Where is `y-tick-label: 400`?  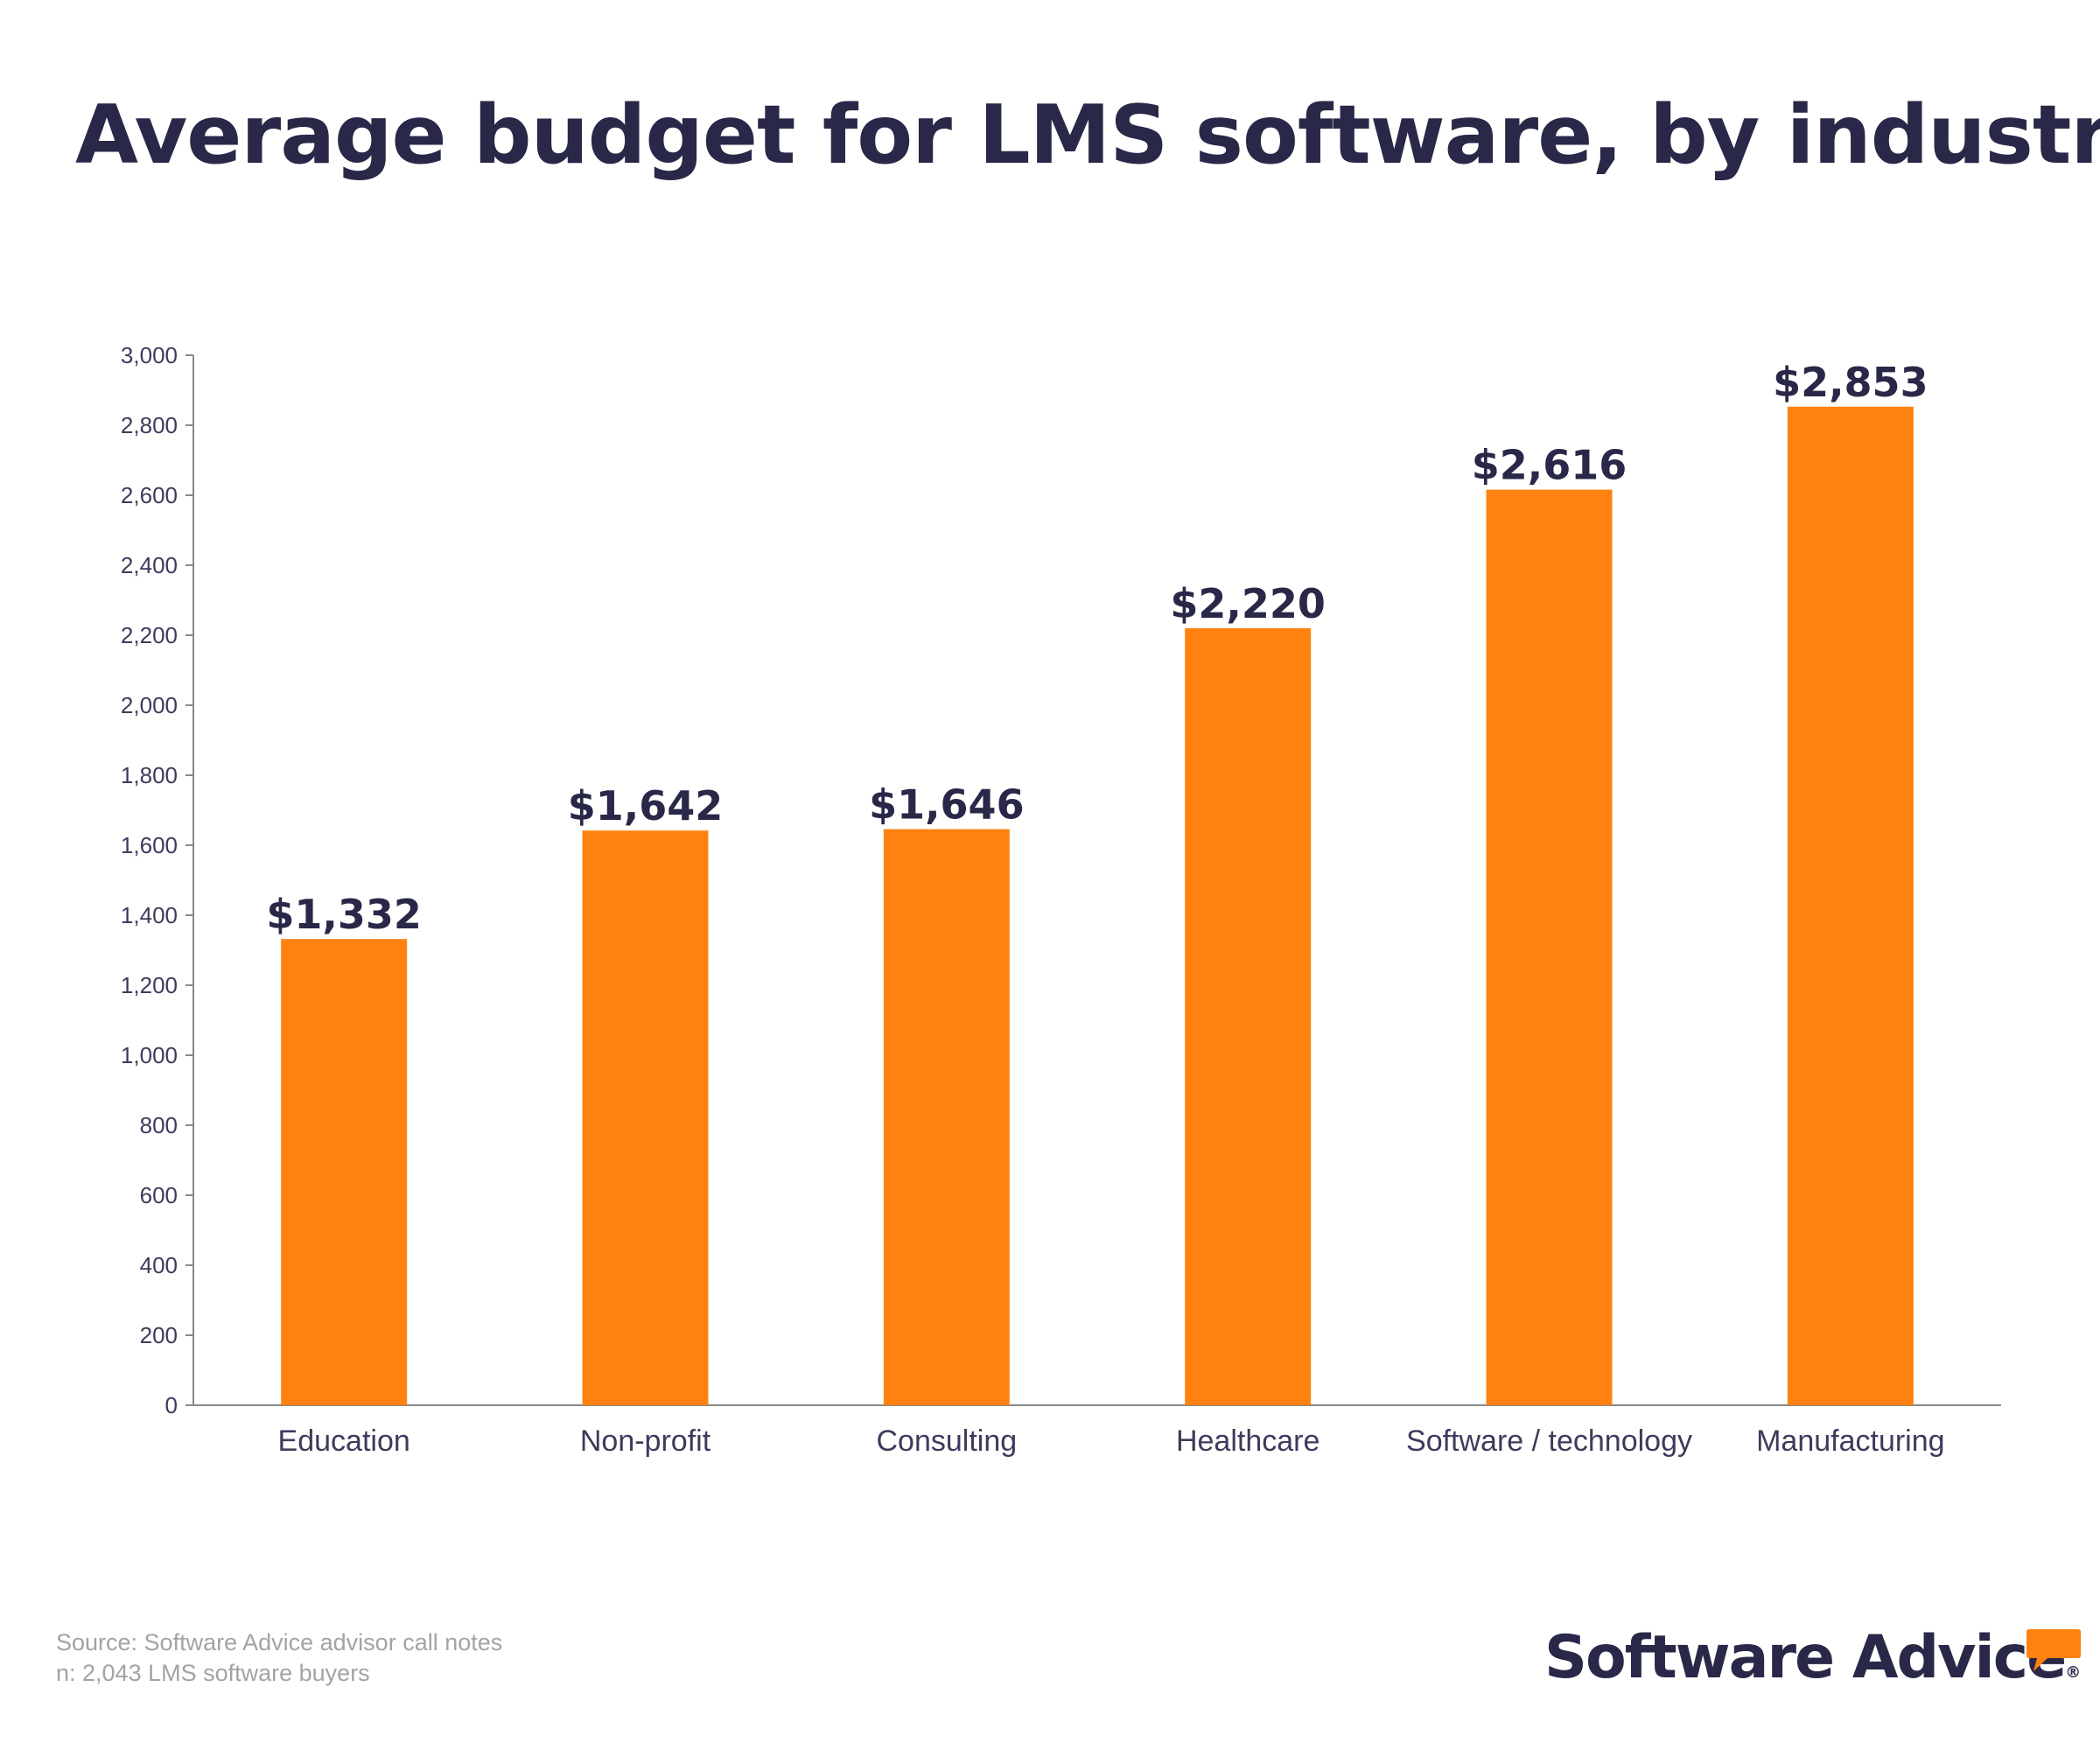
y-tick-label: 400 is located at coordinates (159, 1265).